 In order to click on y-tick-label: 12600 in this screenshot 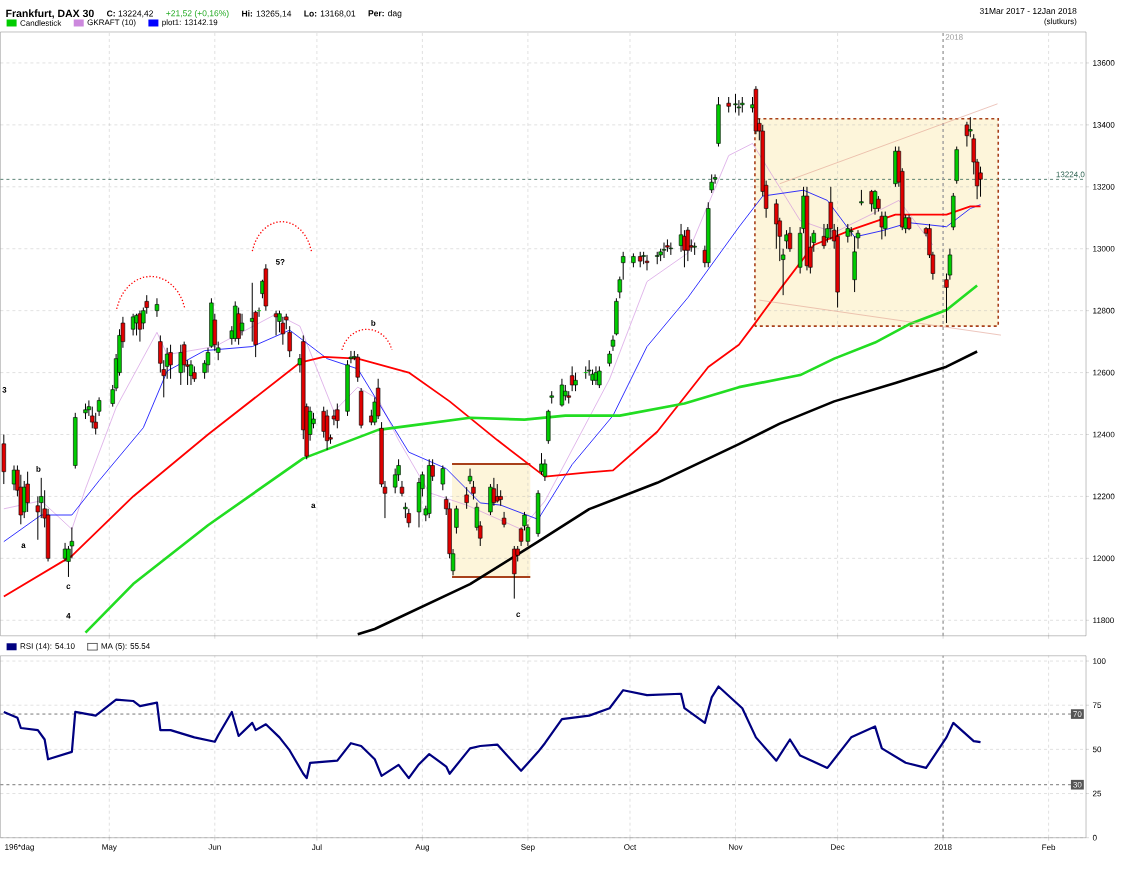, I will do `click(1104, 372)`.